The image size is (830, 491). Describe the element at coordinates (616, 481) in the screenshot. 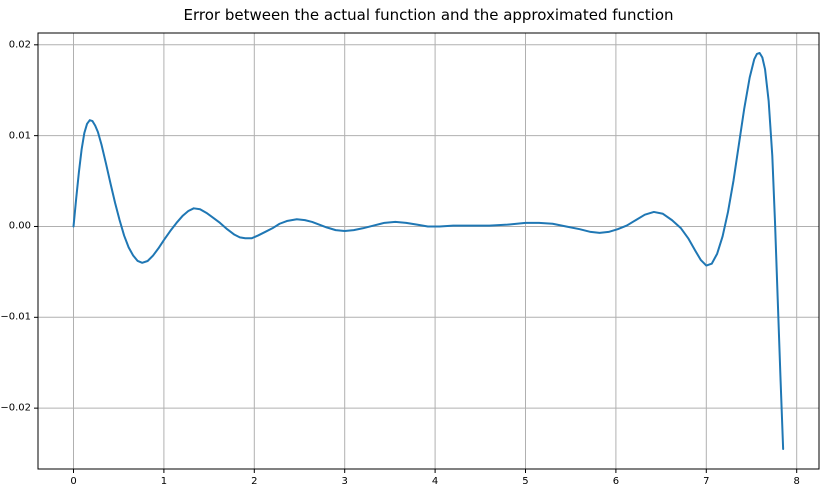

I see `x-tick-label: 6` at that location.